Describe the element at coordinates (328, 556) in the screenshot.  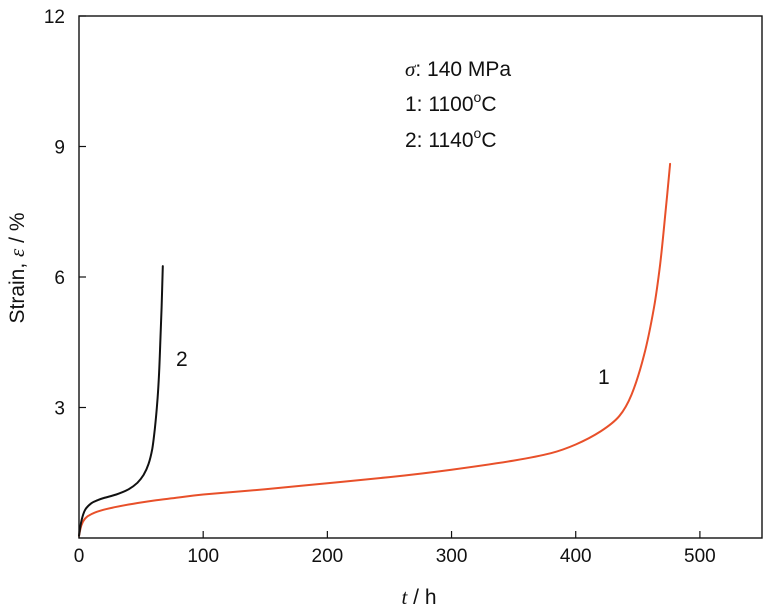
I see `x-tick-label: 200` at that location.